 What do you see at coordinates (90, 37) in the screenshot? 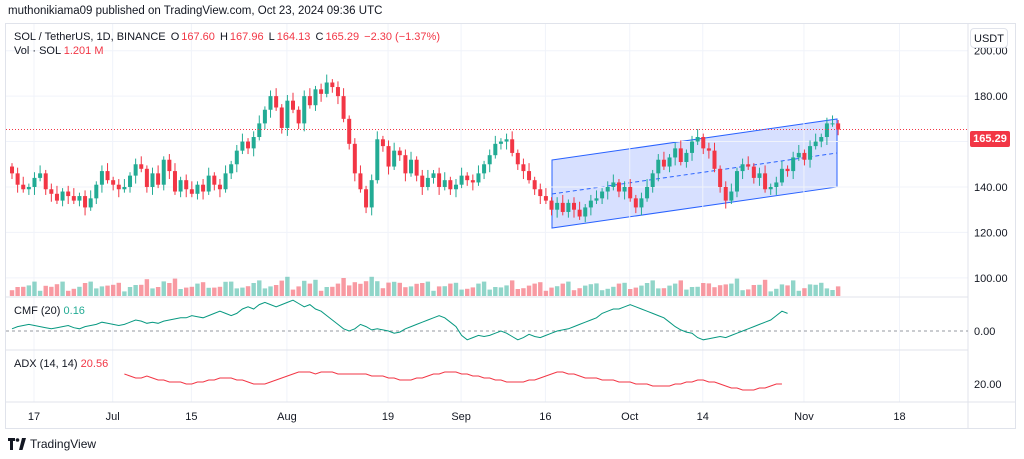
I see `symbol-label: SOL / TetherUS, 1D, BINANCE` at bounding box center [90, 37].